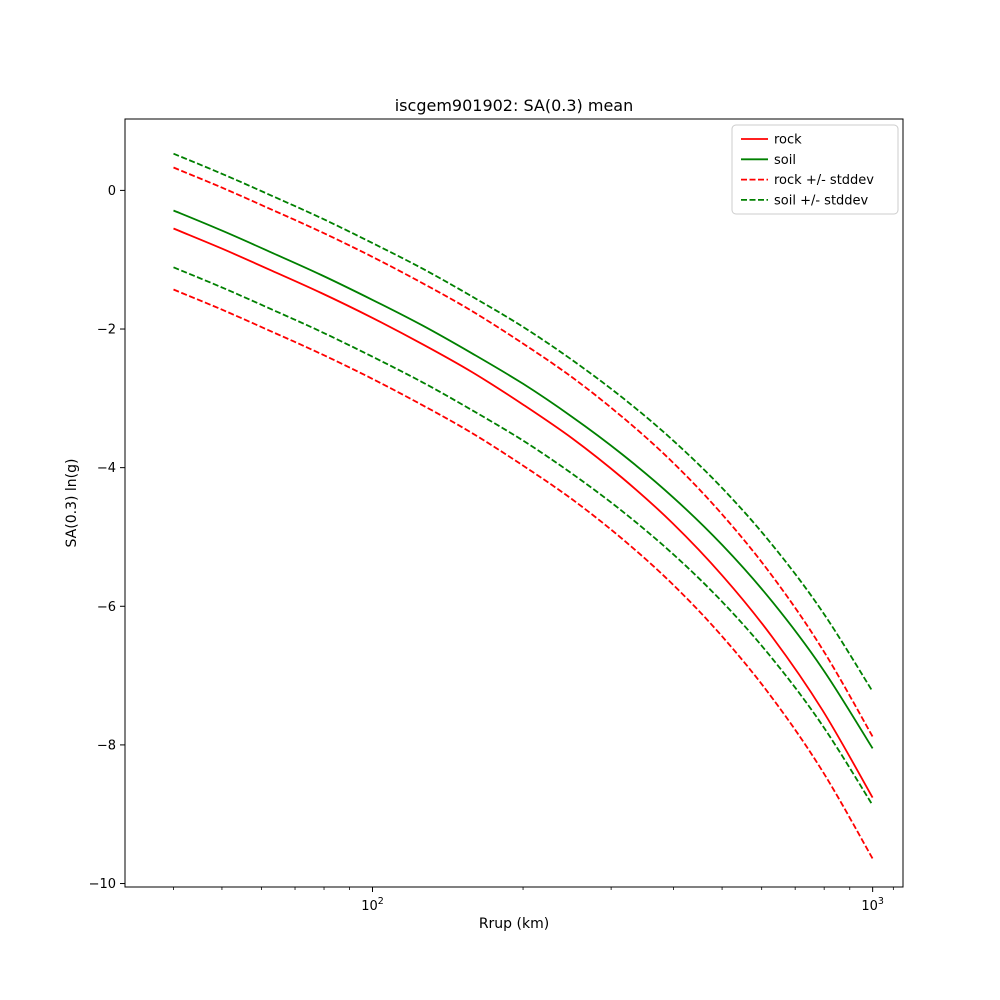 This screenshot has width=1000, height=1000. What do you see at coordinates (785, 160) in the screenshot?
I see `legend-label: soil` at bounding box center [785, 160].